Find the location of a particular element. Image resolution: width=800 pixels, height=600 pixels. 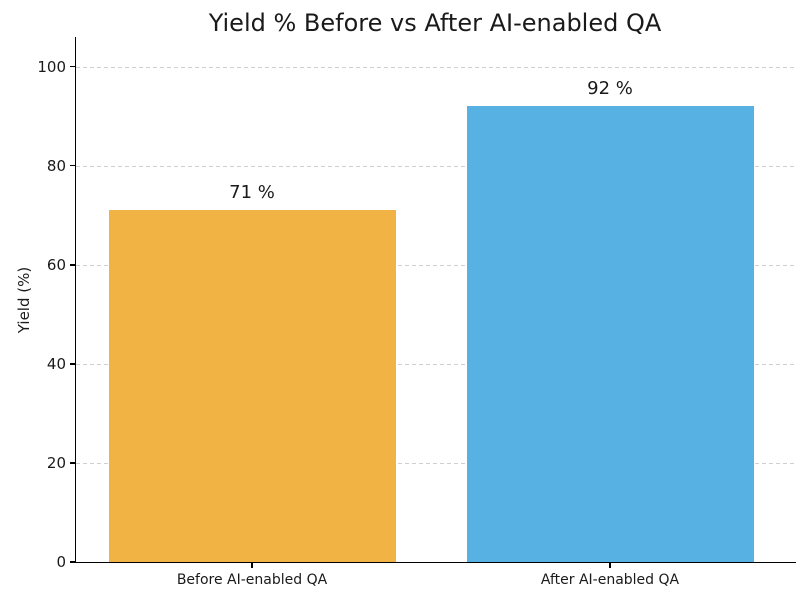

x-tick-label: Before AI-enabled QA is located at coordinates (252, 580).